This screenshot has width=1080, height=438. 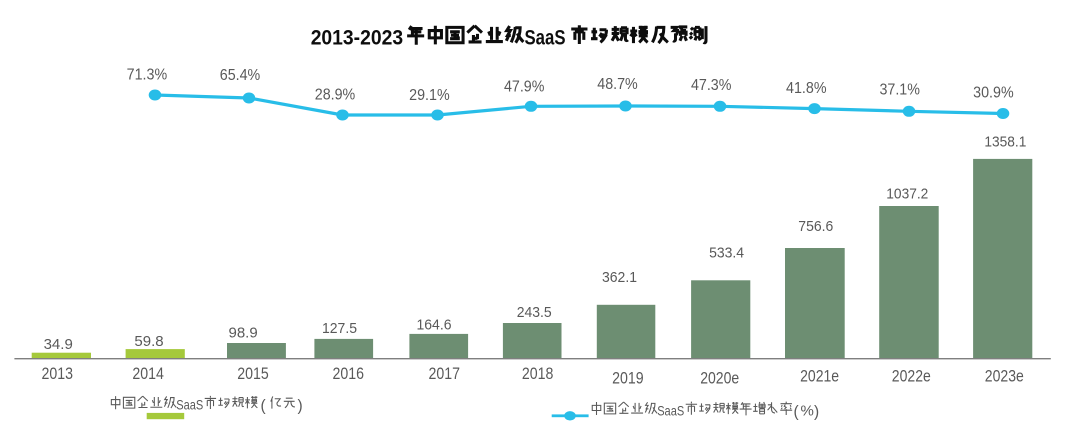 What do you see at coordinates (711, 85) in the screenshot?
I see `svg-text: 47.3%` at bounding box center [711, 85].